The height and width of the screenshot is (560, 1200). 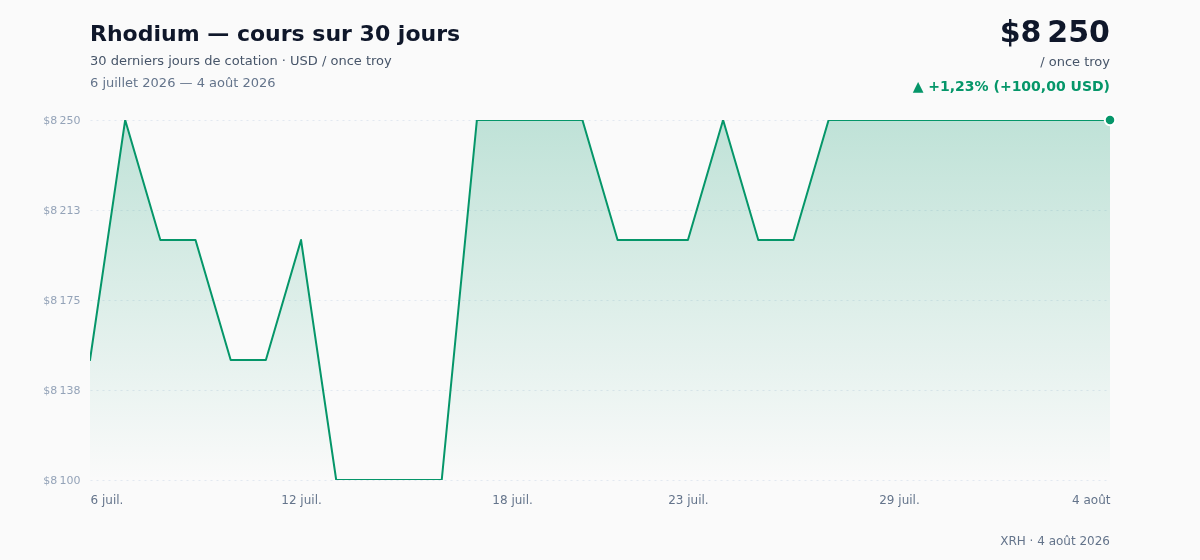 What do you see at coordinates (688, 499) in the screenshot?
I see `x-tick-label: 23 juil.` at bounding box center [688, 499].